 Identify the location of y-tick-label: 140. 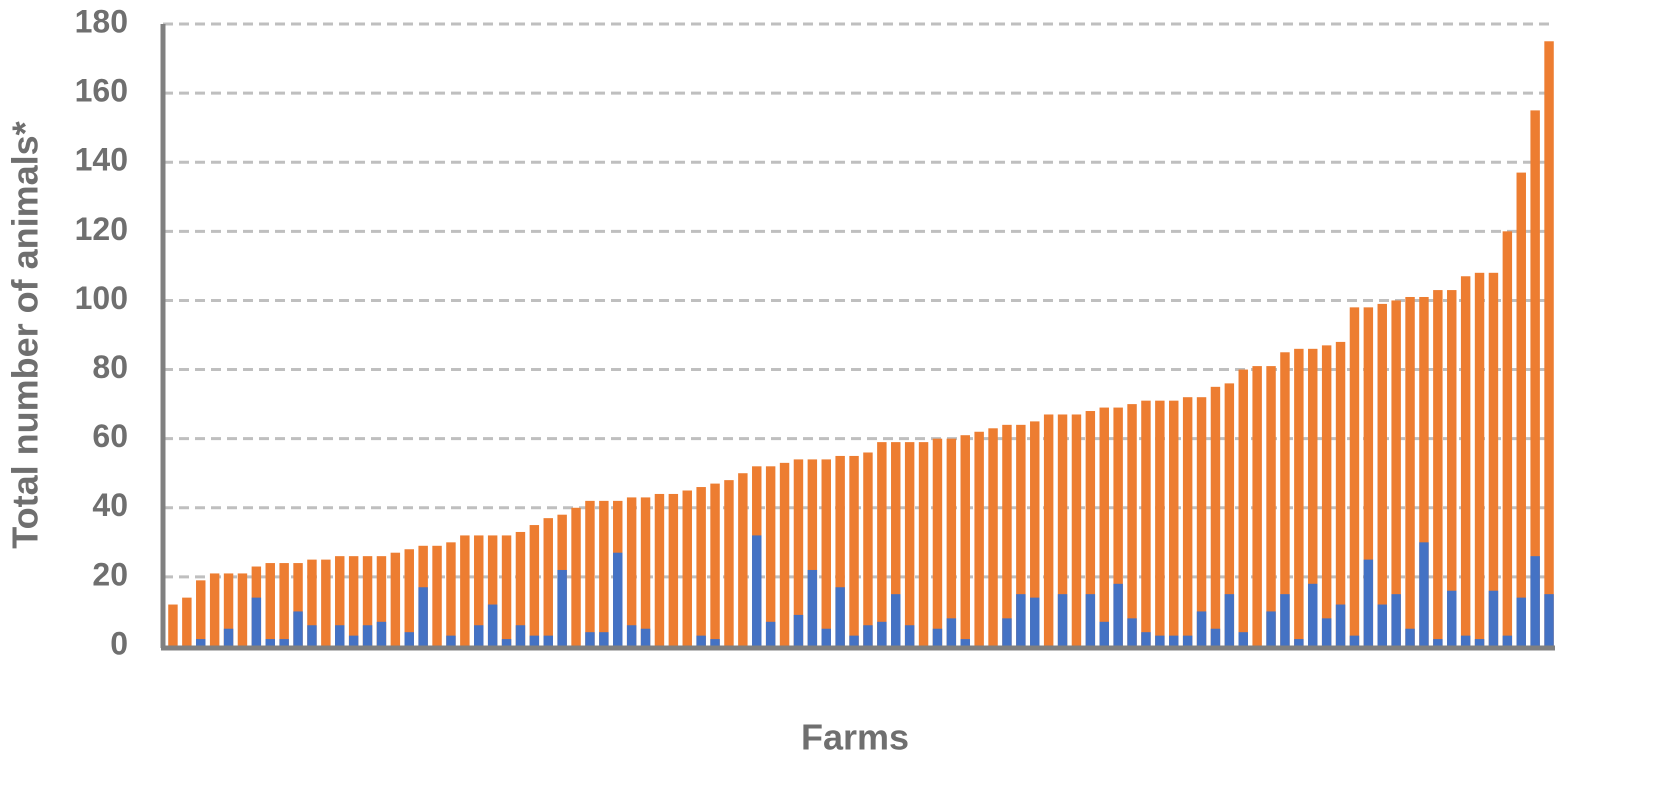
(101, 160).